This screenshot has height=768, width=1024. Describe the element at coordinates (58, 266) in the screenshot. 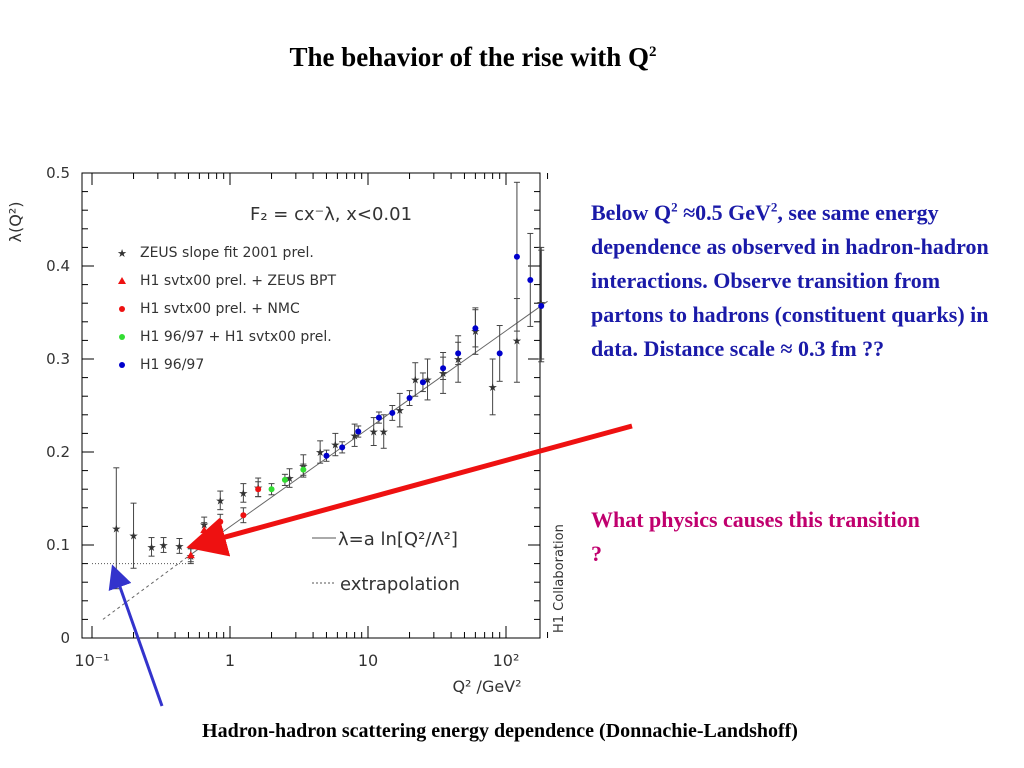

I see `y-tick-label: 0.4` at that location.